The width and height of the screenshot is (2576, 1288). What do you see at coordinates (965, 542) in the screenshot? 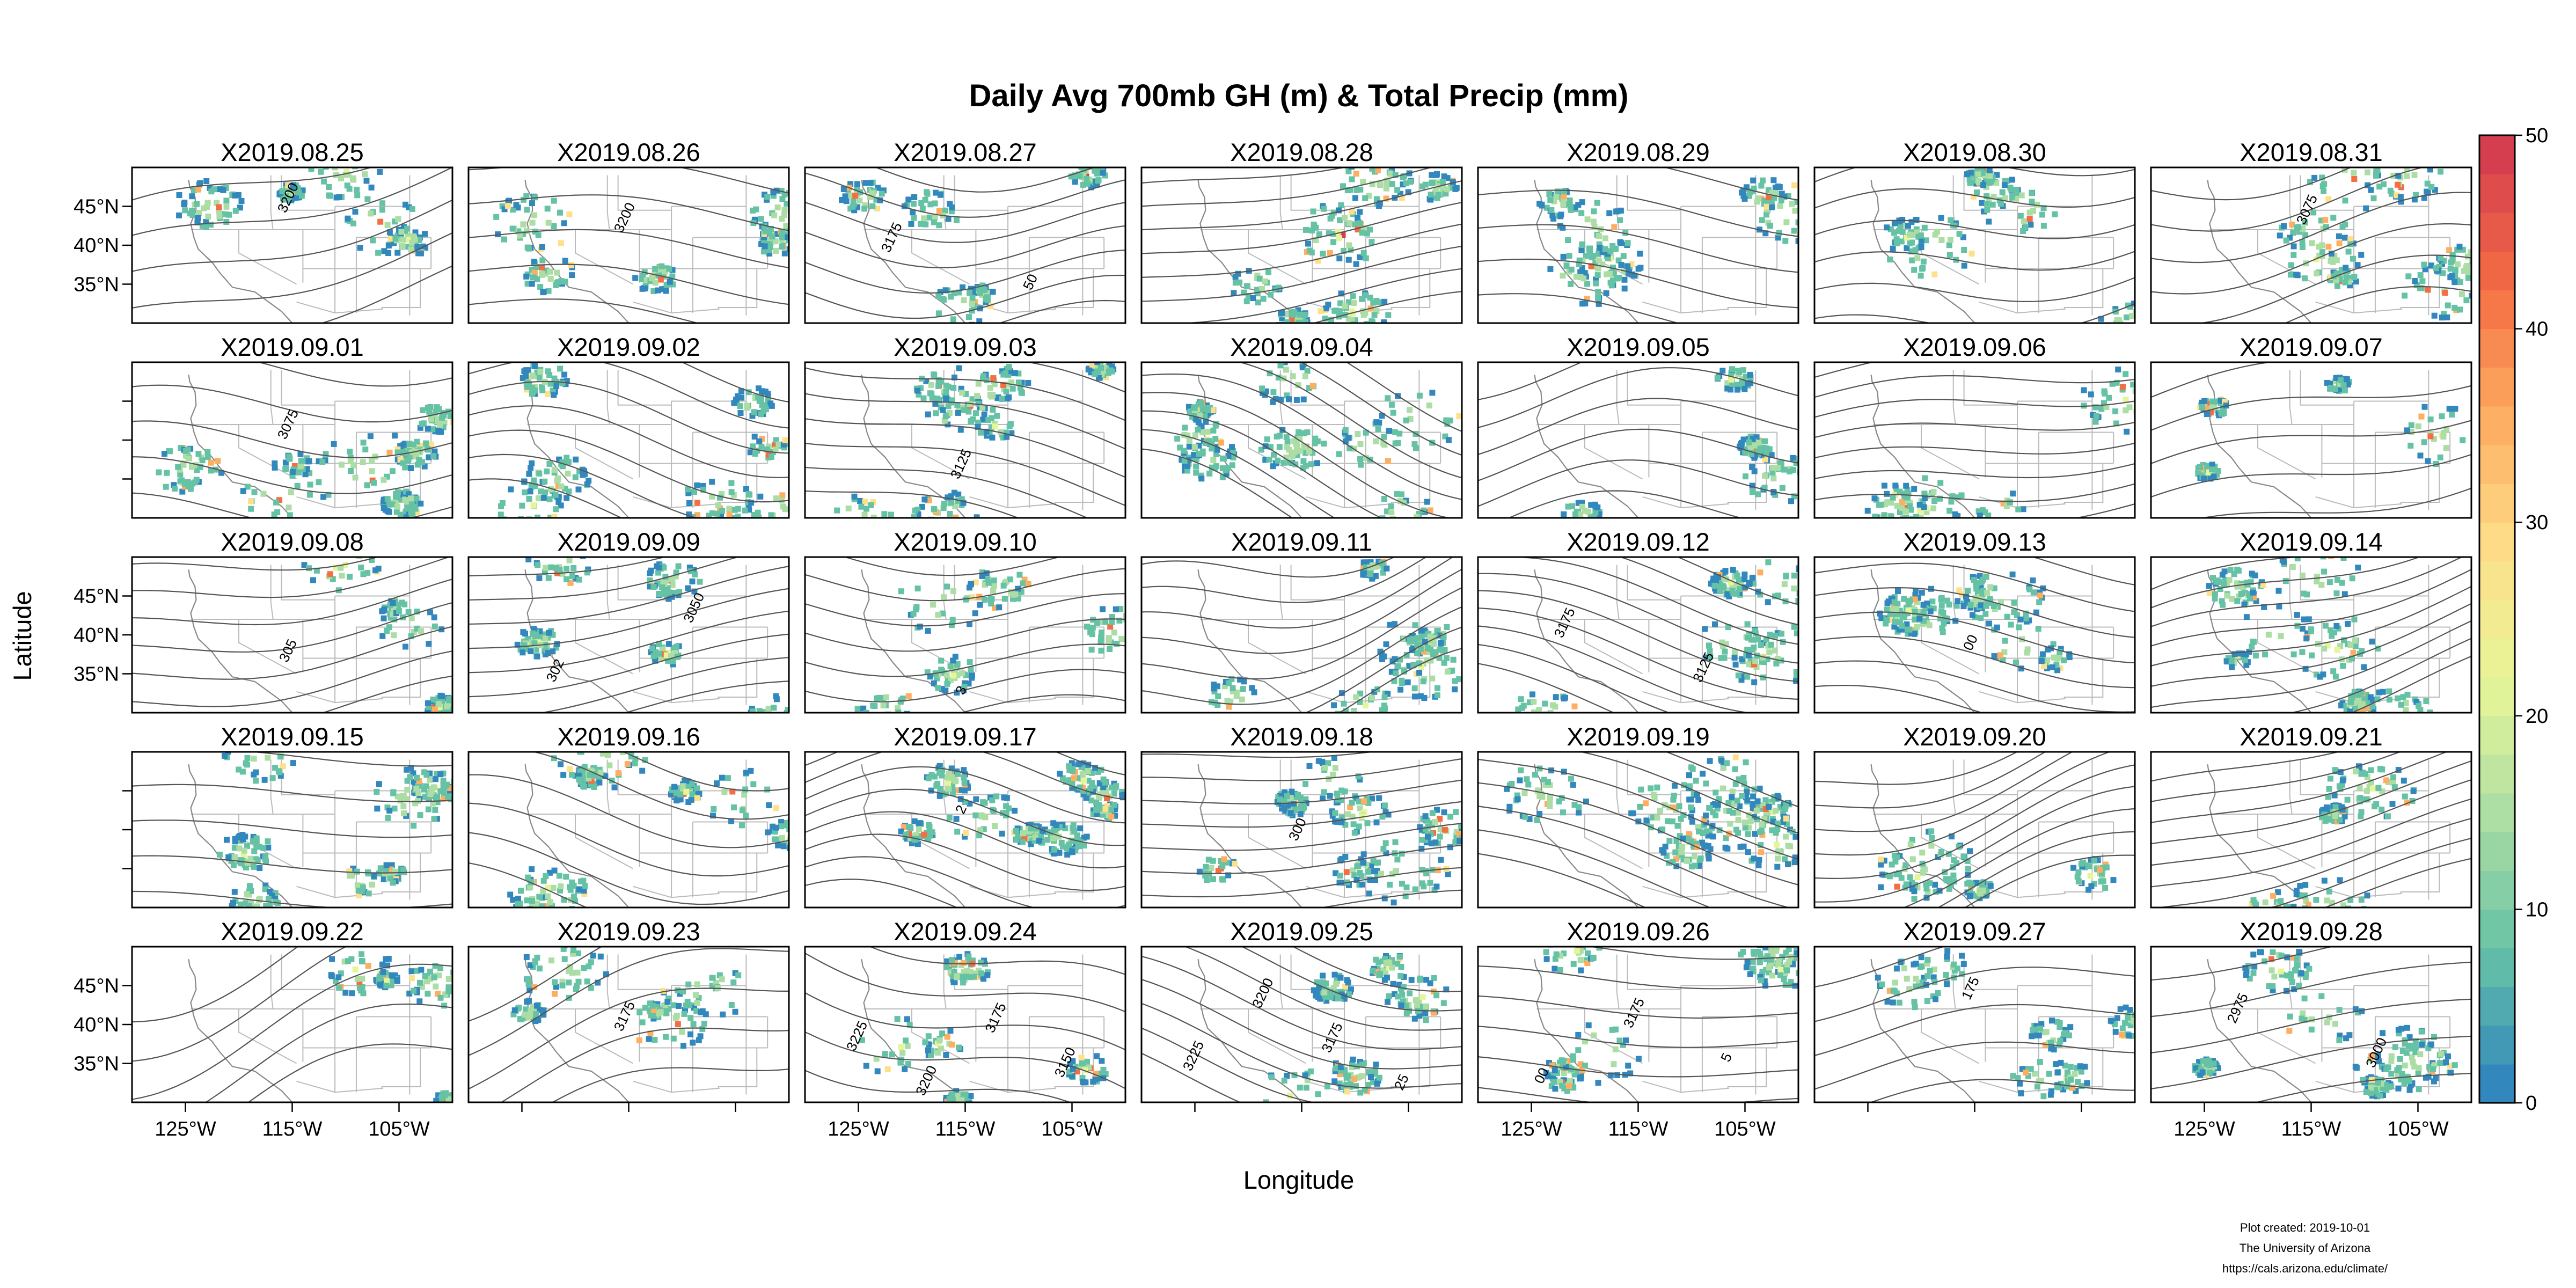
I see `panel-title: X2019.09.10` at bounding box center [965, 542].